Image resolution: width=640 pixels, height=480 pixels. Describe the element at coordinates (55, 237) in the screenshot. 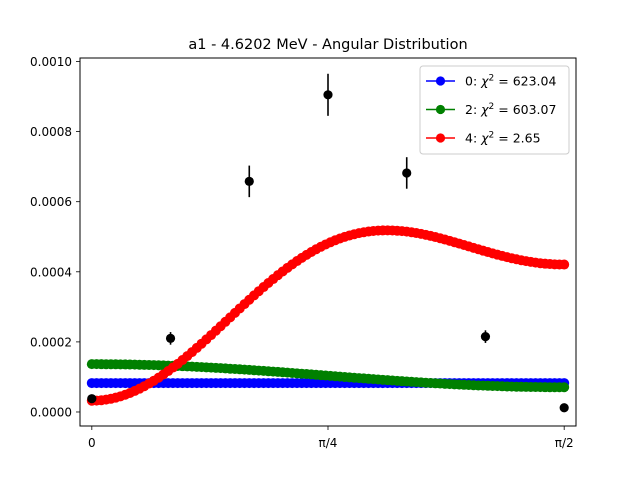

I see `y-axis-ticks: 0.0000 0.0002 0.0004 0.0006 0.0008 0.0010` at that location.